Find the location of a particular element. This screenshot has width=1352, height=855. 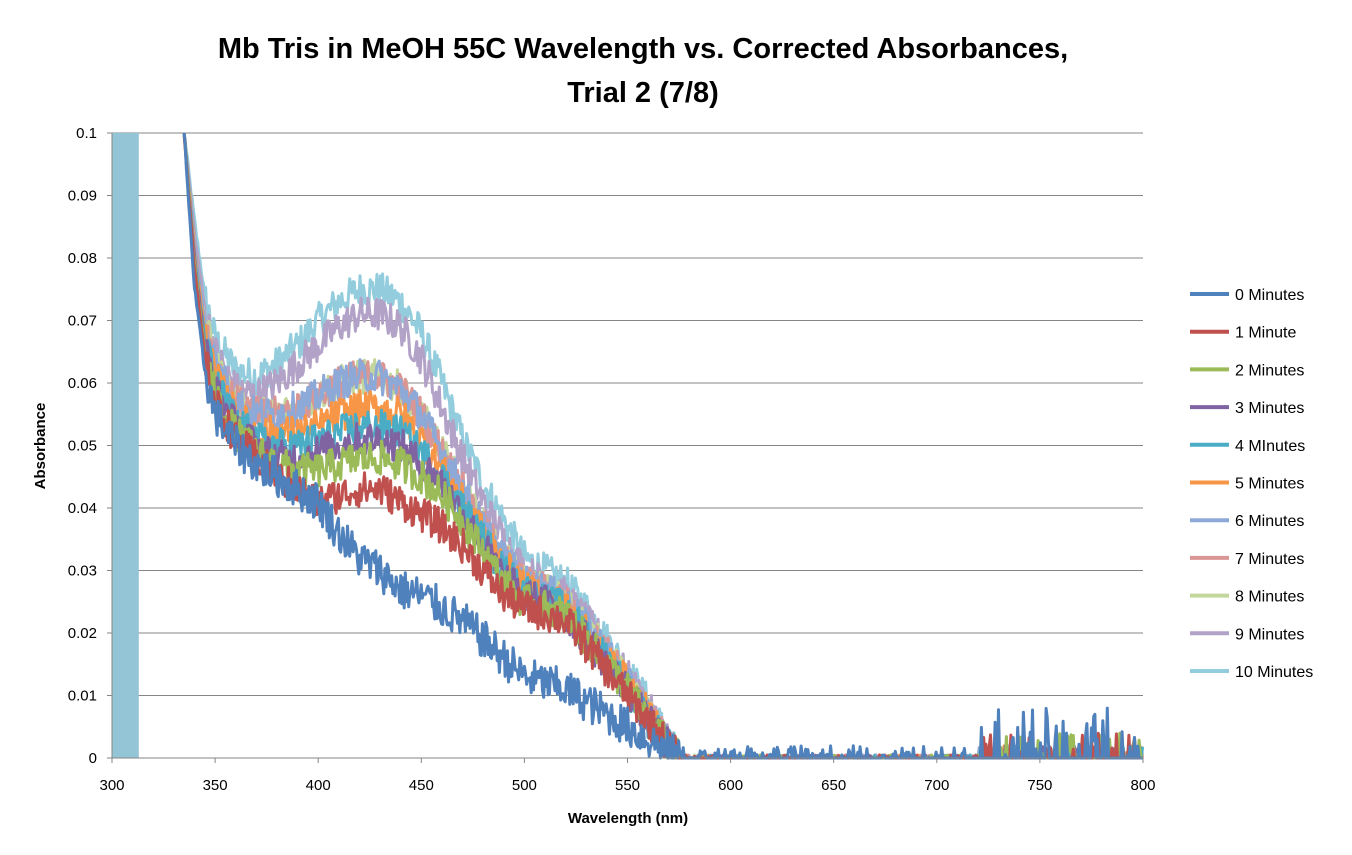

x-axis-title: Wavelength (nm) is located at coordinates (628, 818).